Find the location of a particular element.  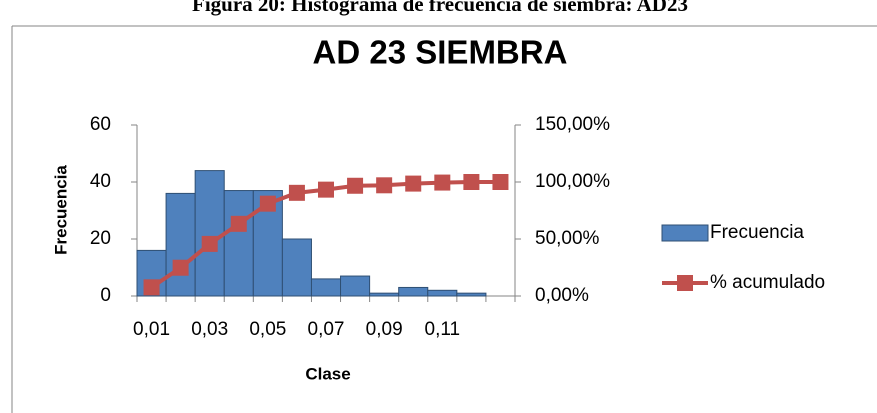

x-tick-label: 0,11 is located at coordinates (443, 329).